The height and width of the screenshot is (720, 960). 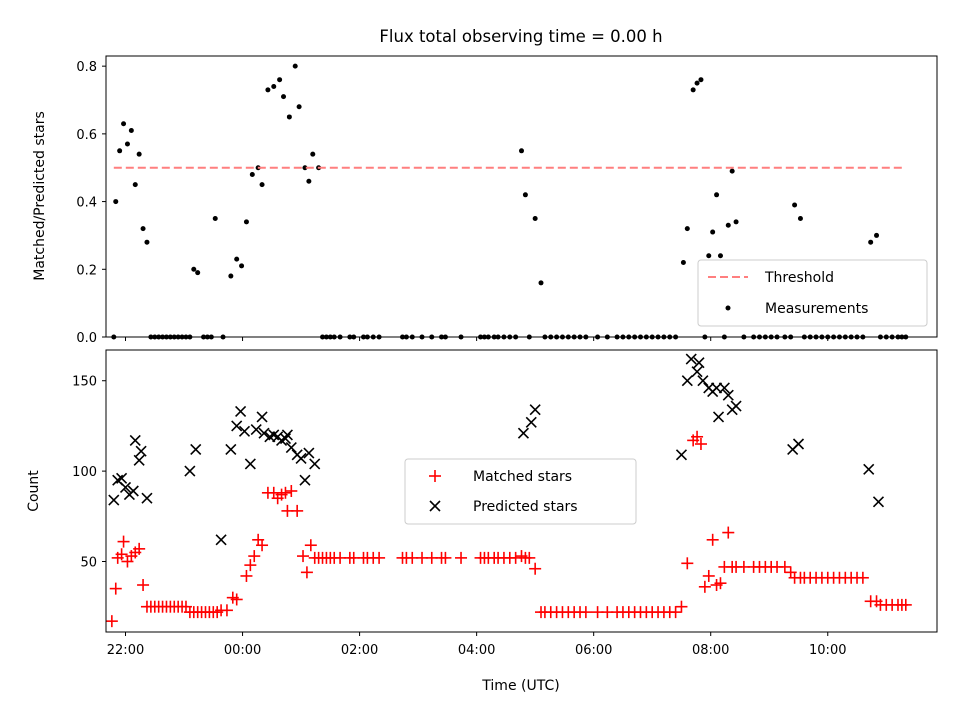 What do you see at coordinates (359, 650) in the screenshot?
I see `x-tick-label: 02:00` at bounding box center [359, 650].